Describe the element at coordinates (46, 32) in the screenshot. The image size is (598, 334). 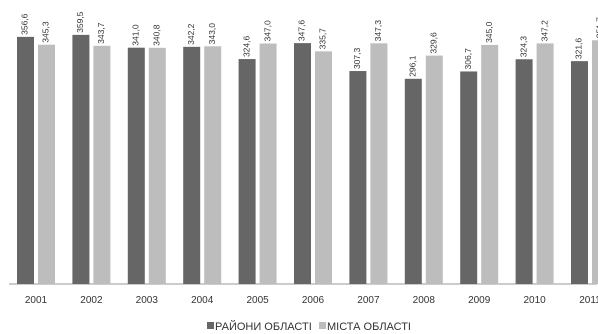
I see `data-label-mista-2001: 345,3` at that location.